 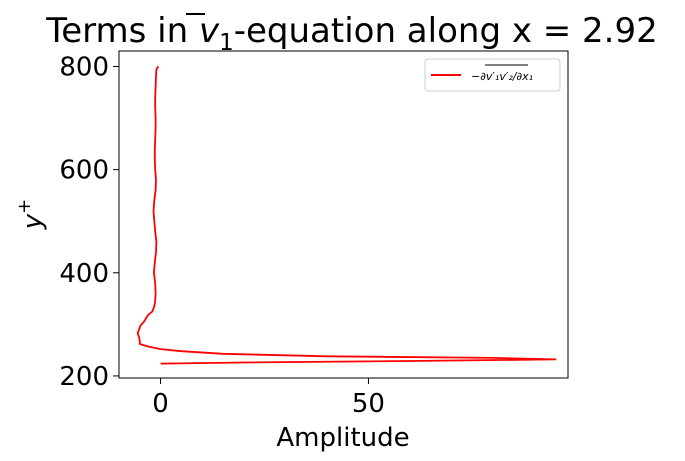 I want to click on x-tick-label: 50, so click(x=368, y=404).